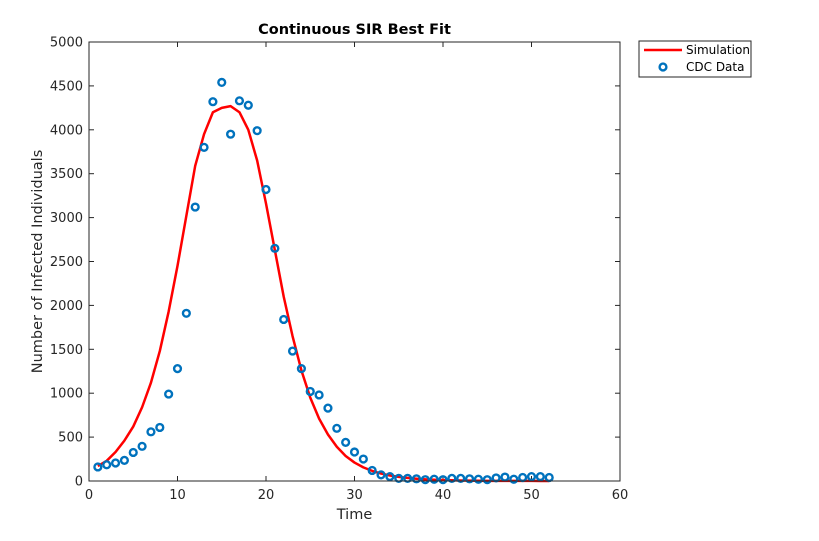  What do you see at coordinates (70, 438) in the screenshot?
I see `y-tick-label: 500` at bounding box center [70, 438].